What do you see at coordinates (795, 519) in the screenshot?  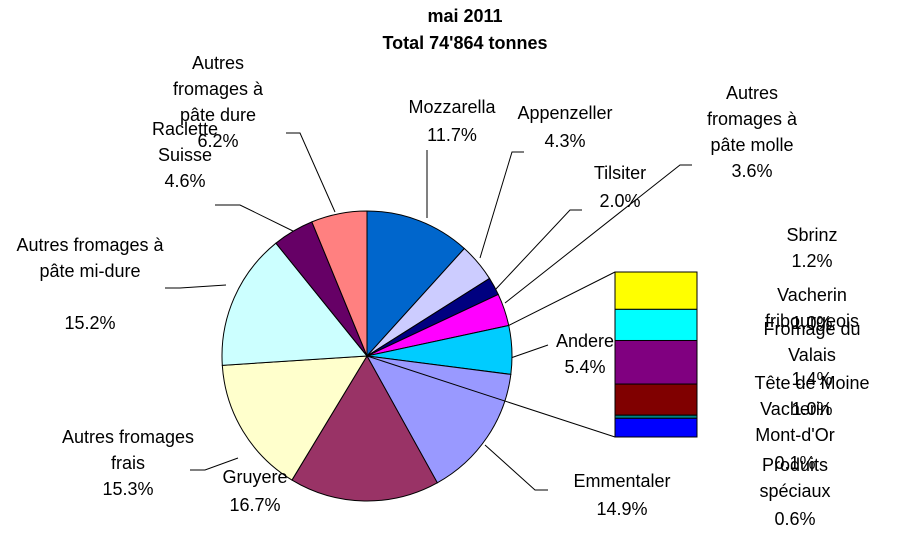 I see `bar-value: 0.6%` at bounding box center [795, 519].